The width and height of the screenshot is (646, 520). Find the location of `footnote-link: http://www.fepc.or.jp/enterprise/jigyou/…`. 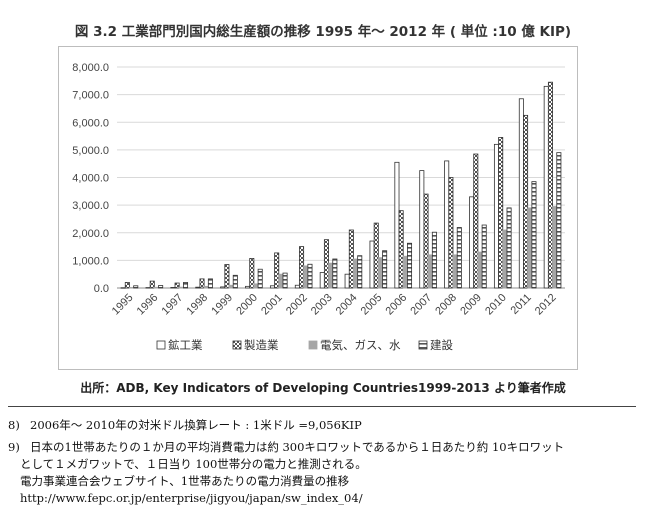

footnote-link: http://www.fepc.or.jp/enterprise/jigyou/… is located at coordinates (191, 498).